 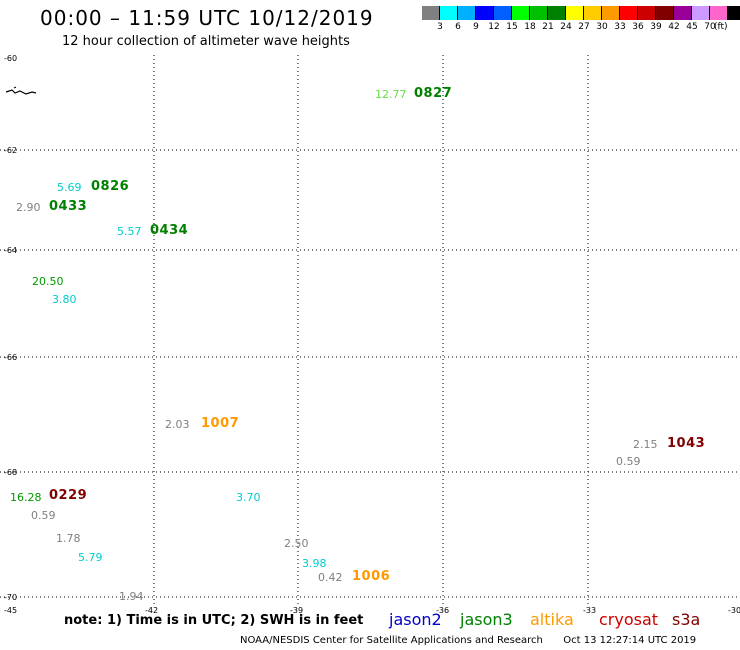 What do you see at coordinates (656, 27) in the screenshot?
I see `colorbar-label: 39` at bounding box center [656, 27].